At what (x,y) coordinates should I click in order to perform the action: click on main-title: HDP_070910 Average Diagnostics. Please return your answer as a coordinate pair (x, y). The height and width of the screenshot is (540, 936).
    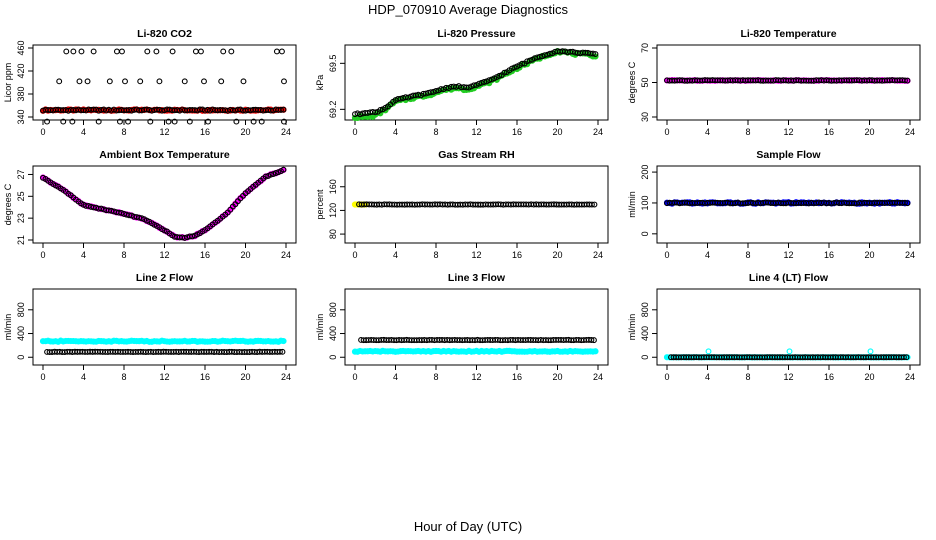
    Looking at the image, I should click on (468, 9).